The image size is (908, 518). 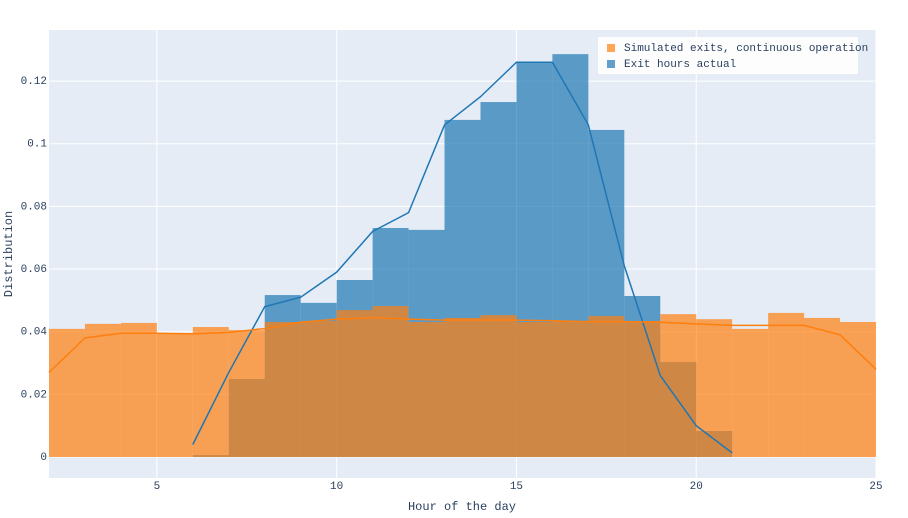 I want to click on y-tick-label: 0, so click(x=43, y=458).